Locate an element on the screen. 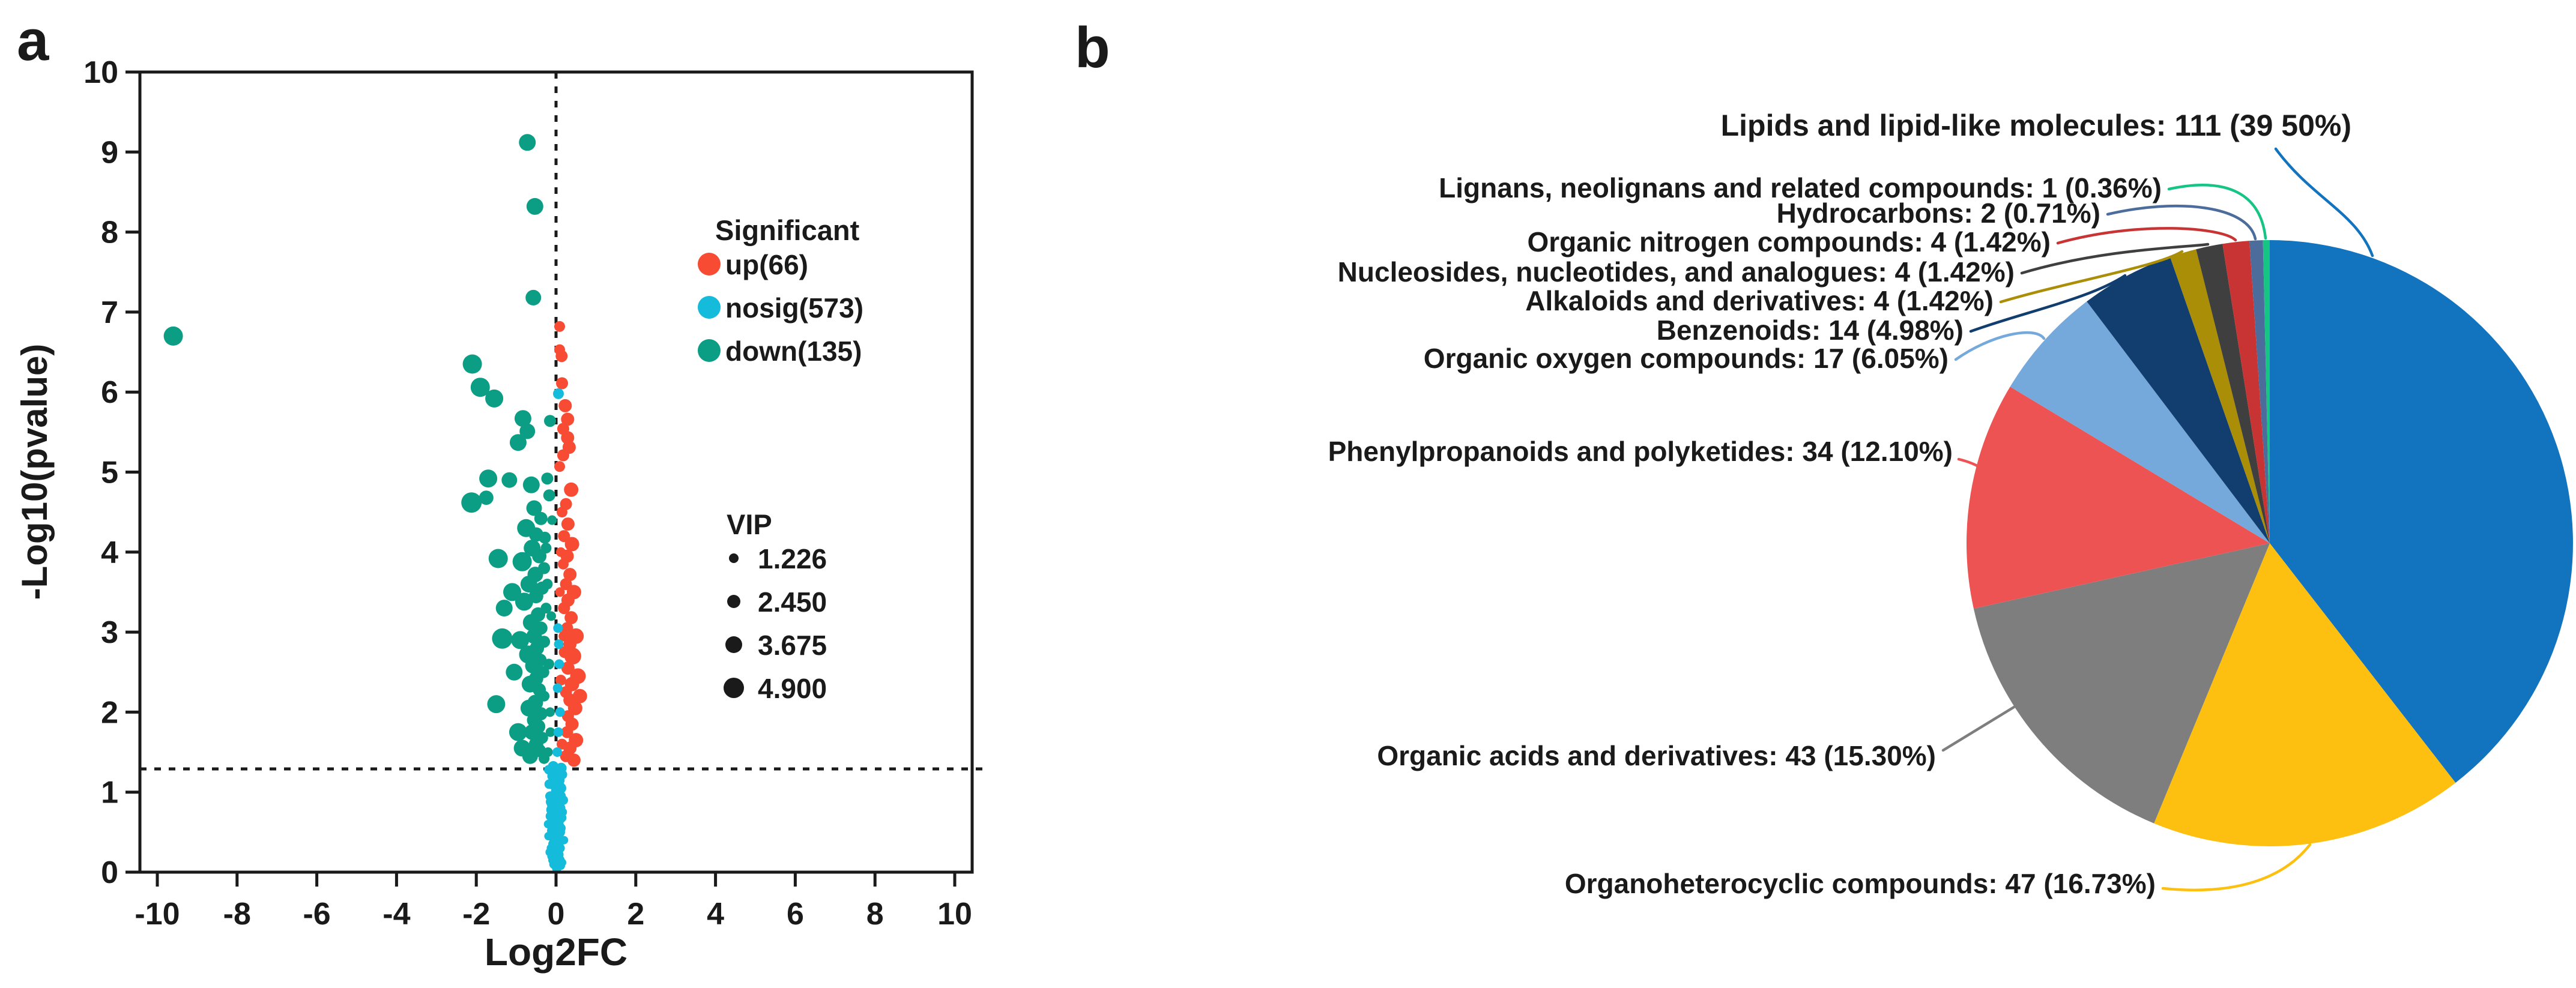 The height and width of the screenshot is (988, 2576). leader-phenylpropanoids is located at coordinates (1974, 476).